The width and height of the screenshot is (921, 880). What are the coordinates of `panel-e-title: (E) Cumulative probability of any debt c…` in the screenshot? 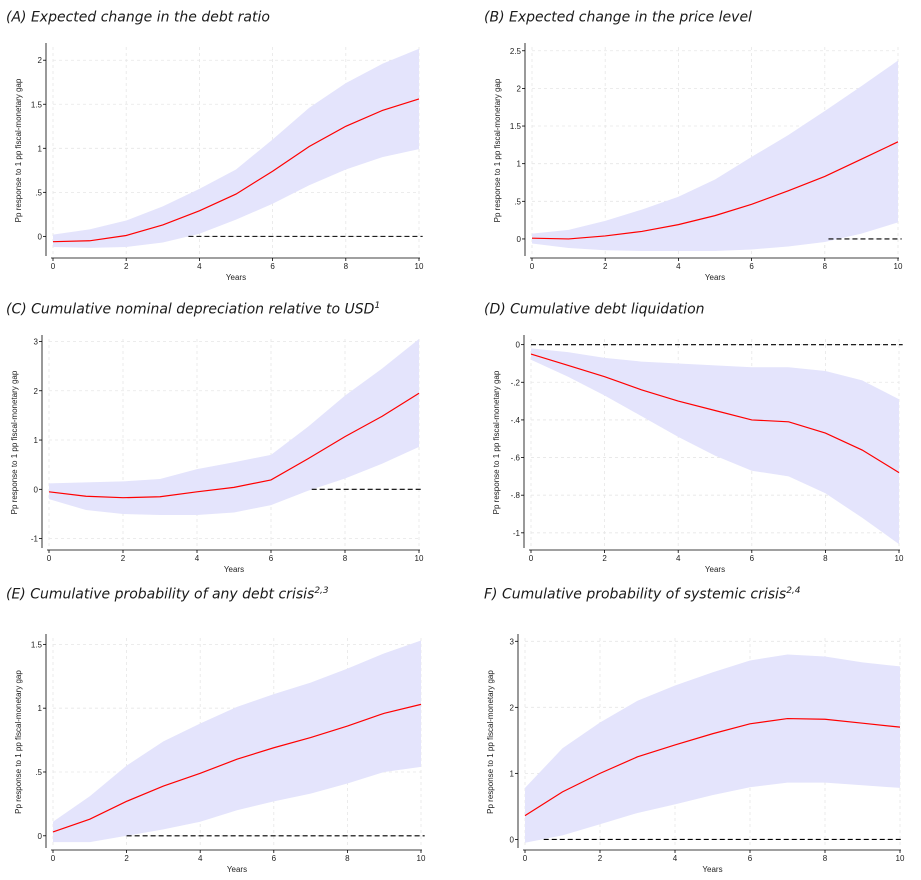 It's located at (167, 594).